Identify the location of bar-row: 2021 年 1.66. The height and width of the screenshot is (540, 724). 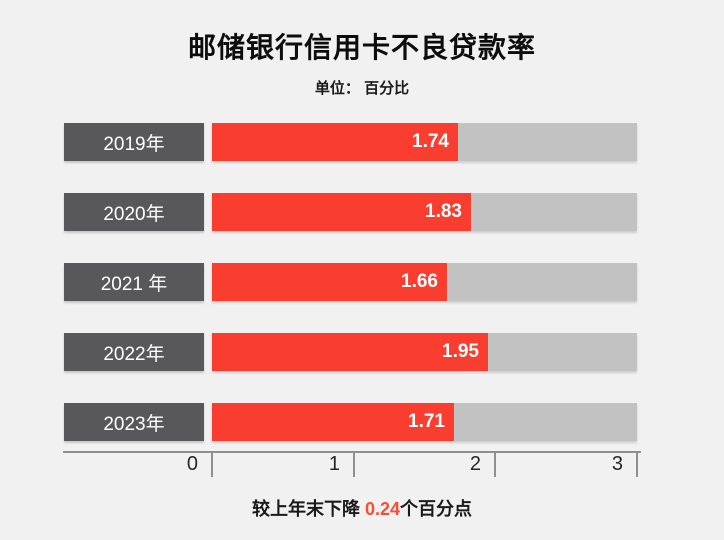
(362, 282).